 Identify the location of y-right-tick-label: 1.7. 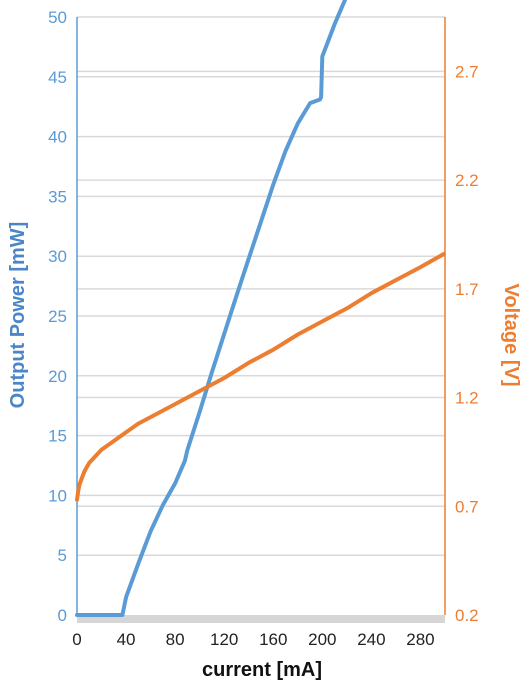
(467, 289).